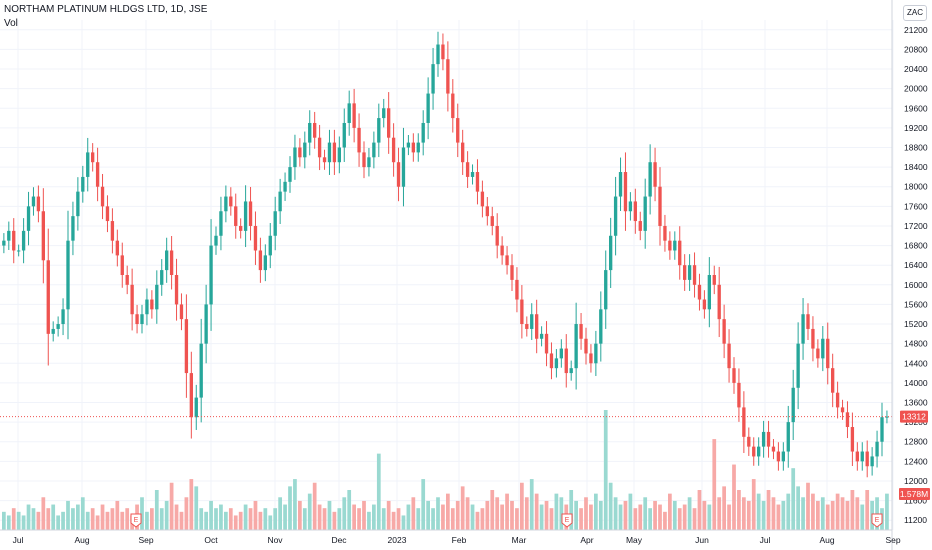 This screenshot has height=550, width=932. Describe the element at coordinates (916, 403) in the screenshot. I see `price-tick-label: 13600` at that location.